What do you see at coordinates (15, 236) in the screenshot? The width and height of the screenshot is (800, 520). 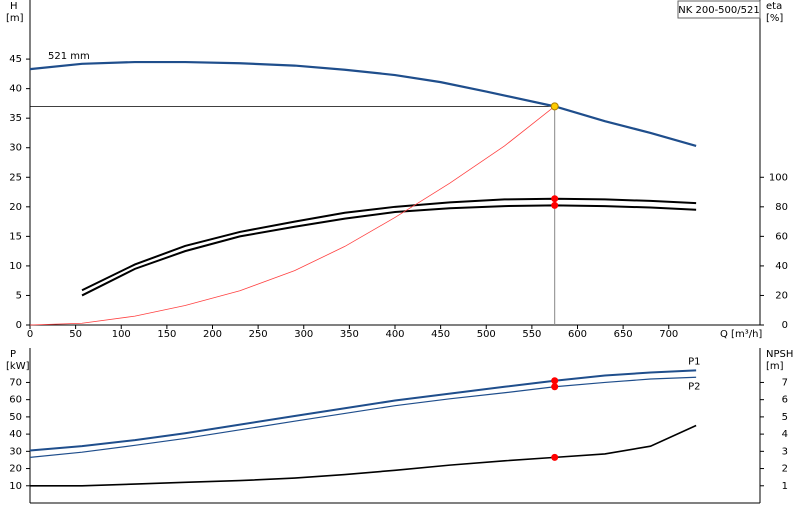 I see `y-tick-label: 15` at bounding box center [15, 236].